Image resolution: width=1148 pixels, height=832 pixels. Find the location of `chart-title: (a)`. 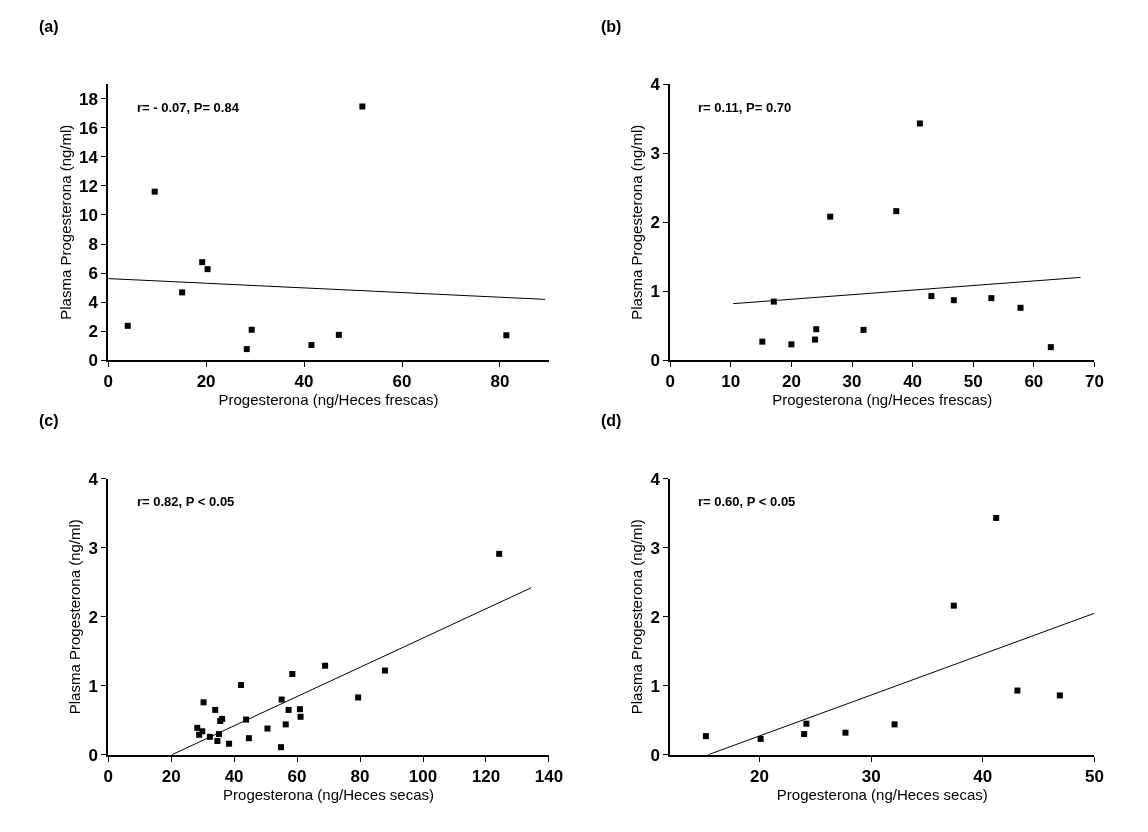

chart-title: (a) is located at coordinates (49, 26).